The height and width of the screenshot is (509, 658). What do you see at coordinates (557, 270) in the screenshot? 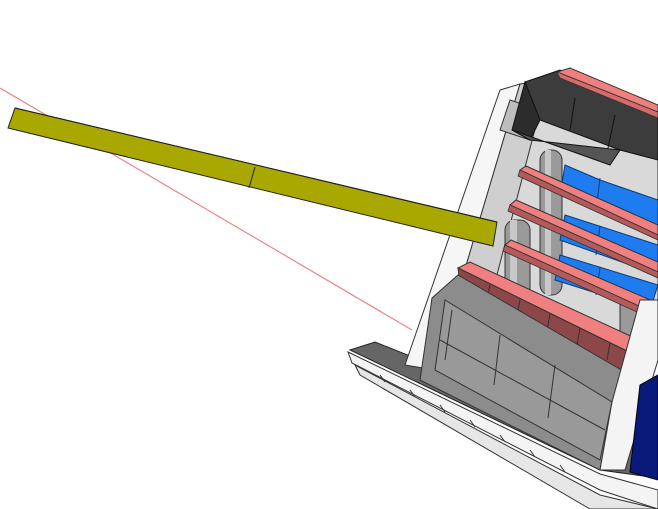
I see `pink-plates` at bounding box center [557, 270].